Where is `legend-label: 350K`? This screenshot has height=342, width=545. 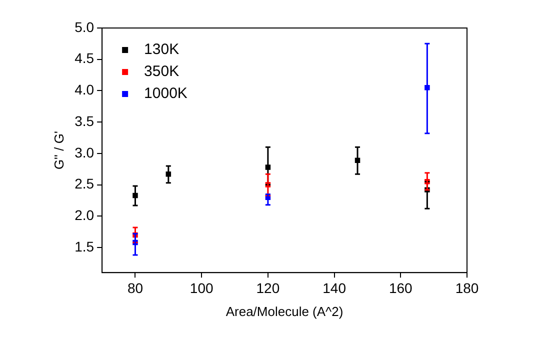 legend-label: 350K is located at coordinates (162, 71).